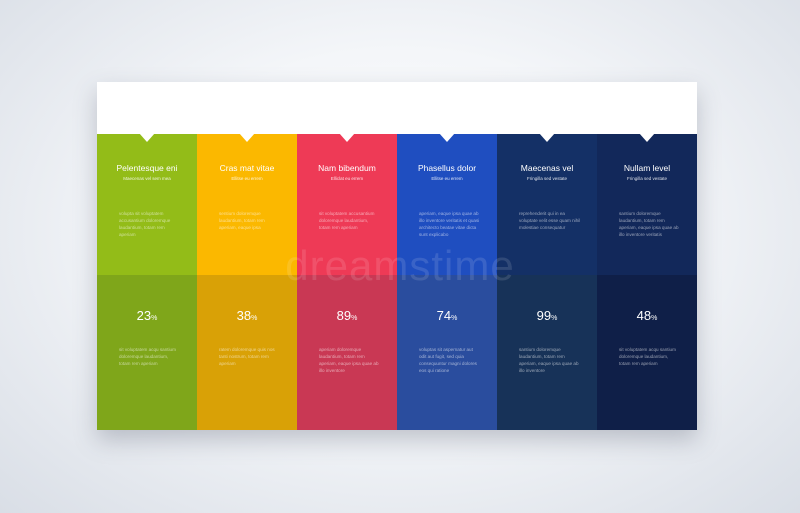 The width and height of the screenshot is (800, 513). I want to click on column-percent: 99%, so click(547, 315).